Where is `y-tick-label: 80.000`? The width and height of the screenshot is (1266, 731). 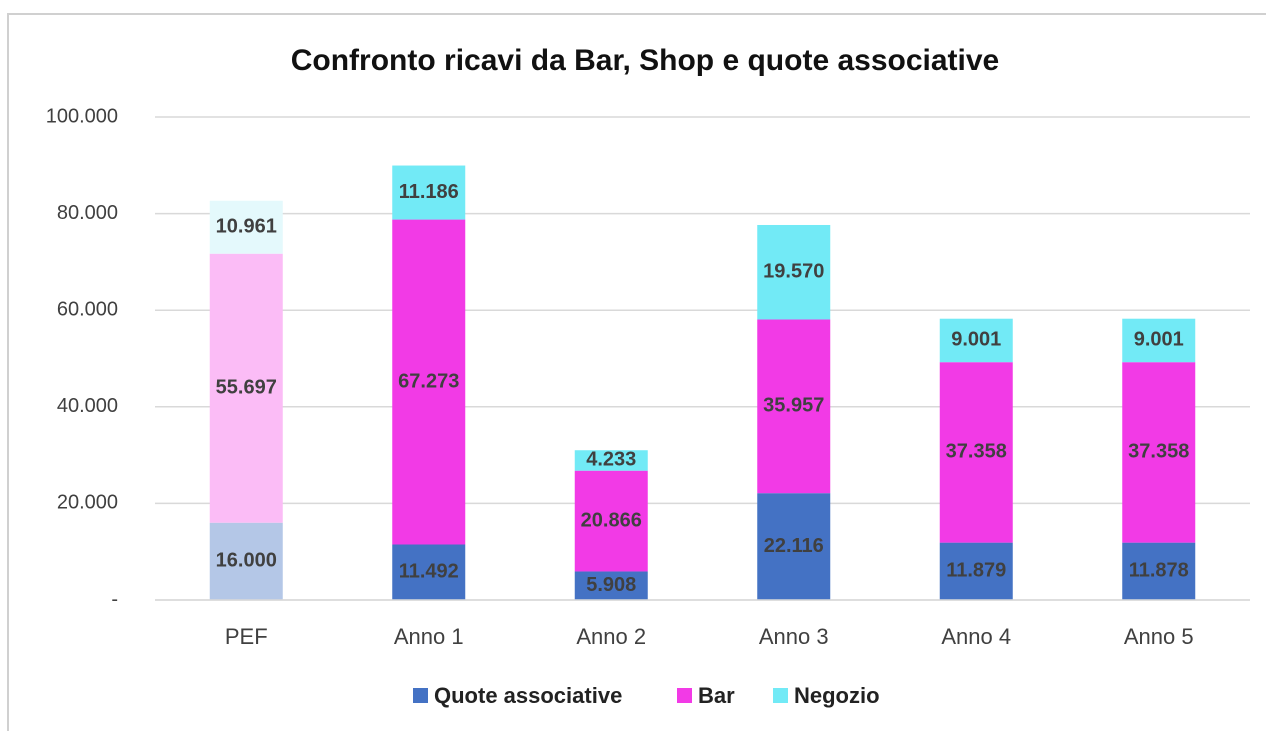 y-tick-label: 80.000 is located at coordinates (87, 213).